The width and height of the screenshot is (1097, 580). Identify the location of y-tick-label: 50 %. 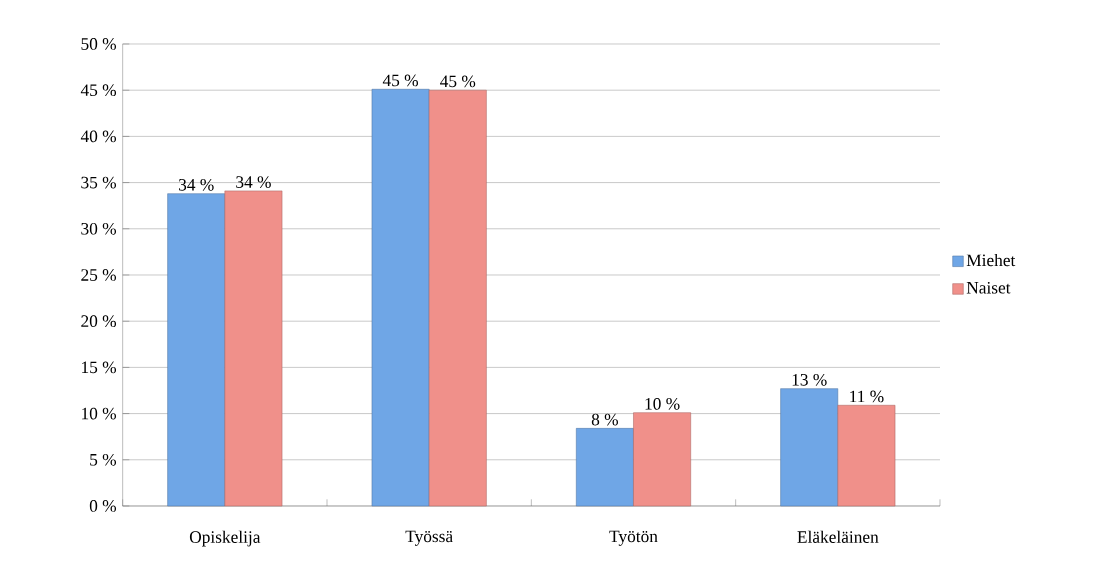
(99, 44).